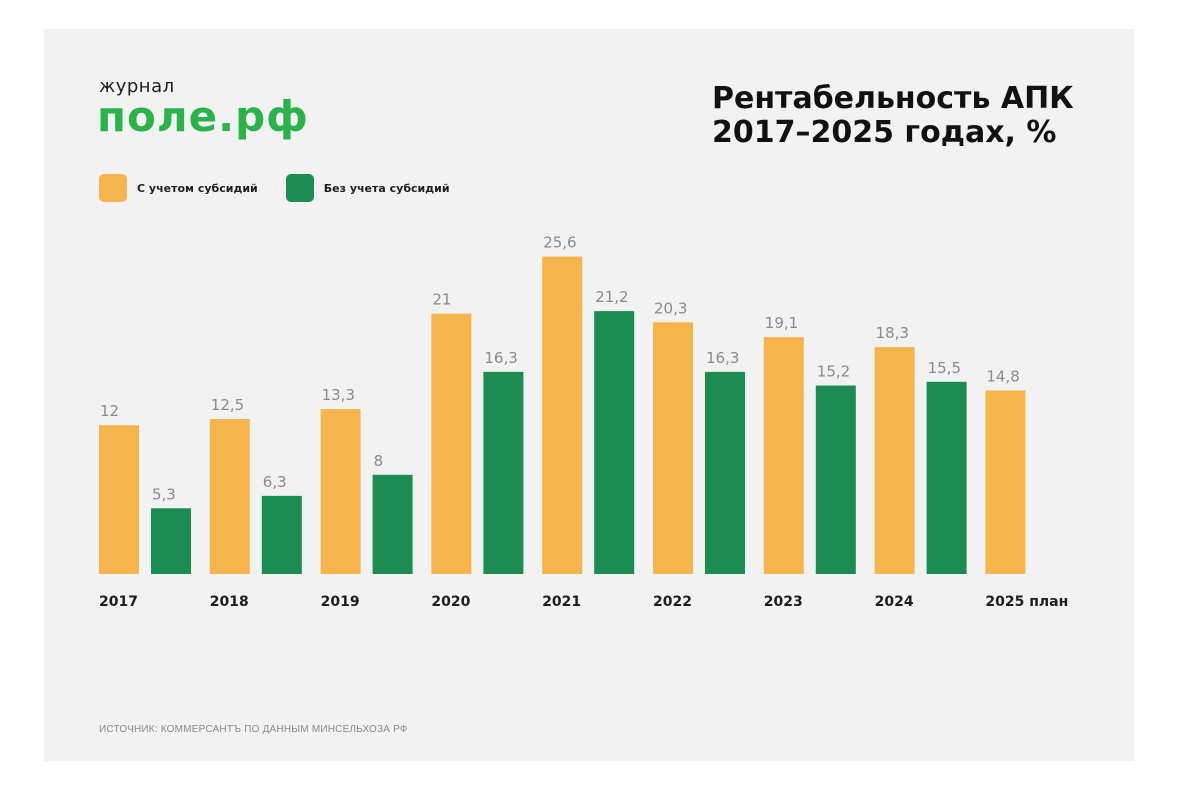  I want to click on value-label-with-subsidies-2025-план: 14,8, so click(1002, 376).